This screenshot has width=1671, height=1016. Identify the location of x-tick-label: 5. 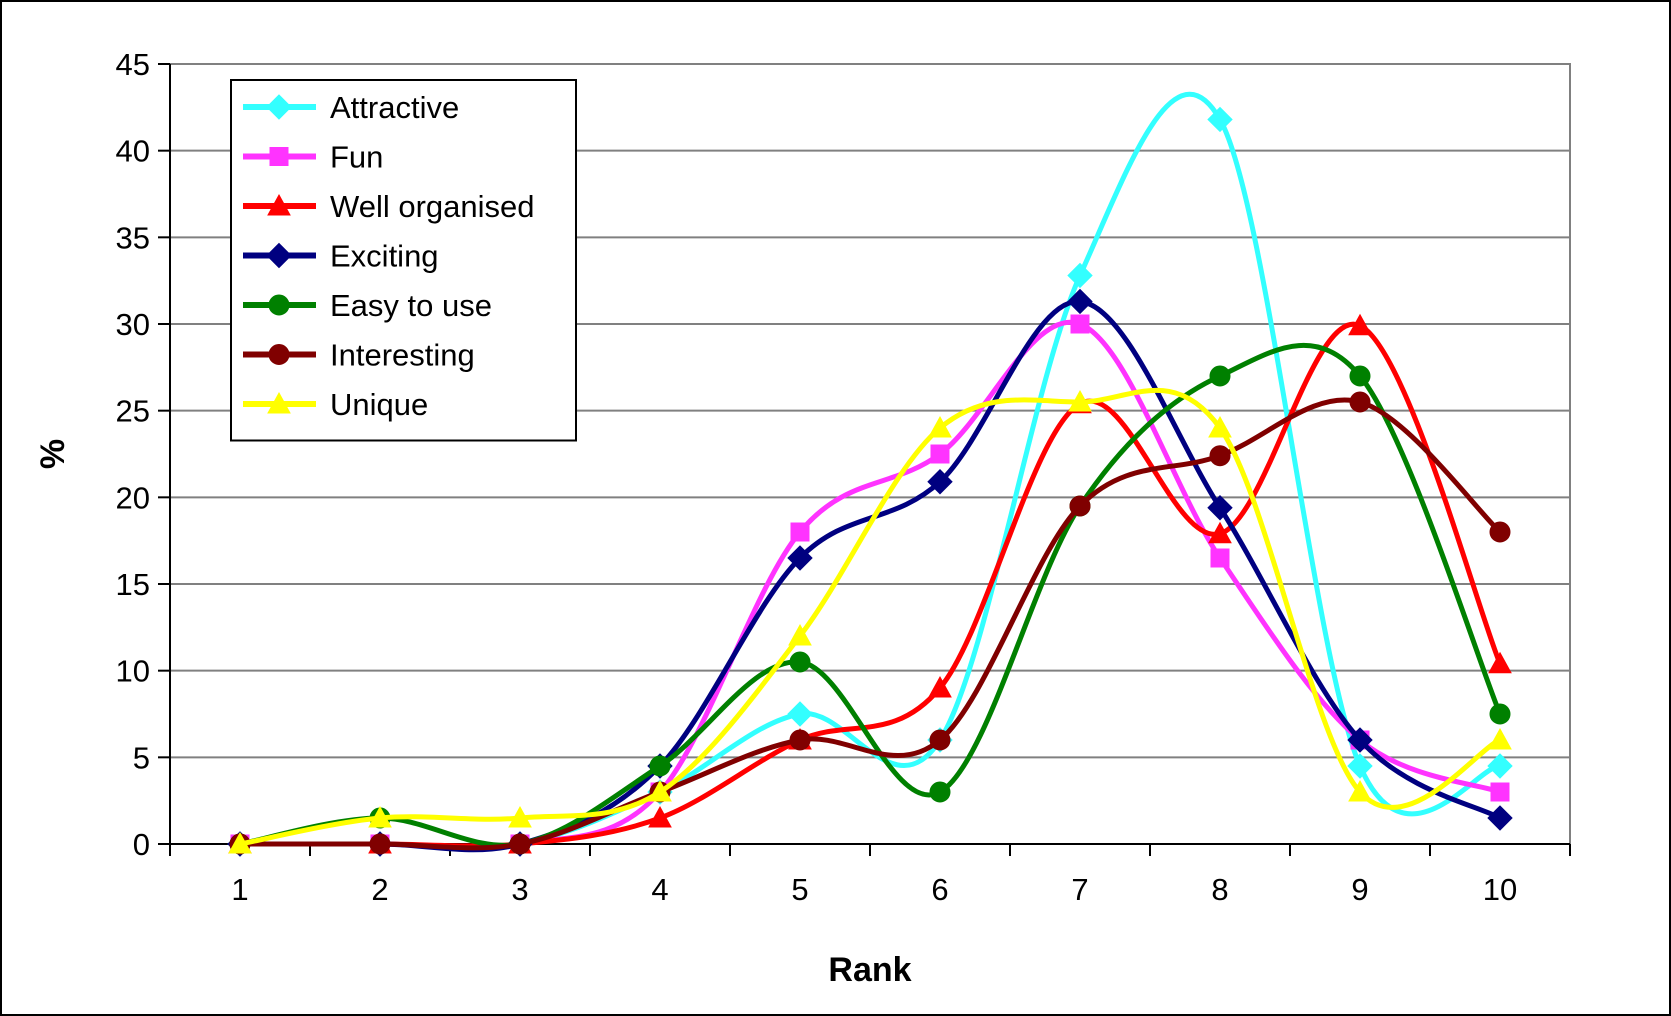
(799, 889).